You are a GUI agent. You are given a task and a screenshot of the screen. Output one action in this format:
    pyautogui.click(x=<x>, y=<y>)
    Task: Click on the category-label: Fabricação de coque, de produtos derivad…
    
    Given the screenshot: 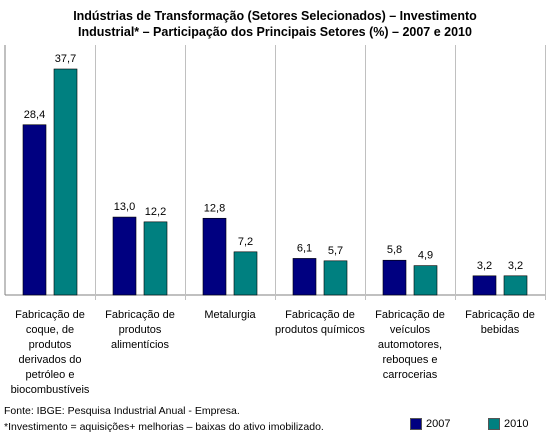 What is the action you would take?
    pyautogui.click(x=50, y=352)
    